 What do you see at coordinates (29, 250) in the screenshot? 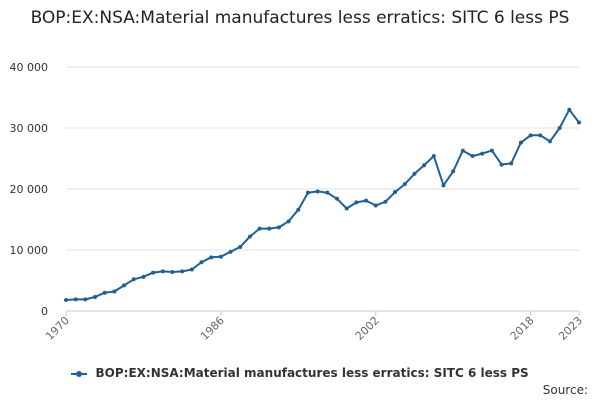
I see `y-tick-label: 10 000` at bounding box center [29, 250].